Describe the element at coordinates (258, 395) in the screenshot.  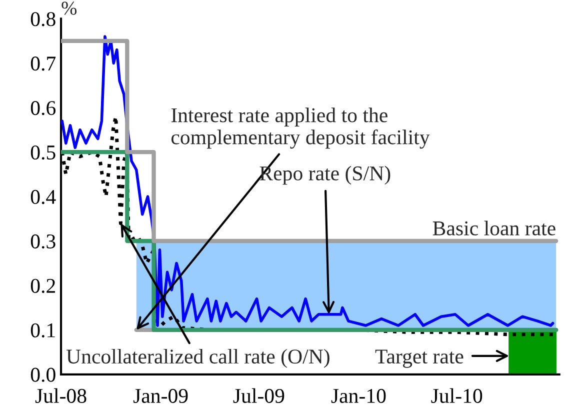
I see `x-tick-label: Jul-09` at that location.